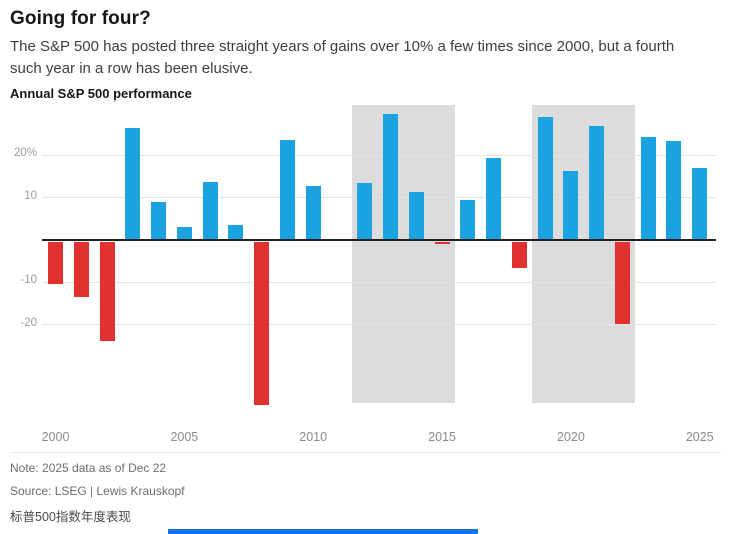 Image resolution: width=731 pixels, height=534 pixels. What do you see at coordinates (416, 215) in the screenshot?
I see `bar-2014` at bounding box center [416, 215].